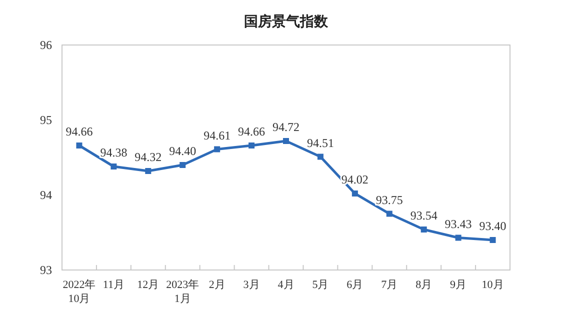 This screenshot has width=568, height=328. Describe the element at coordinates (182, 151) in the screenshot. I see `data-label: 94.40` at that location.